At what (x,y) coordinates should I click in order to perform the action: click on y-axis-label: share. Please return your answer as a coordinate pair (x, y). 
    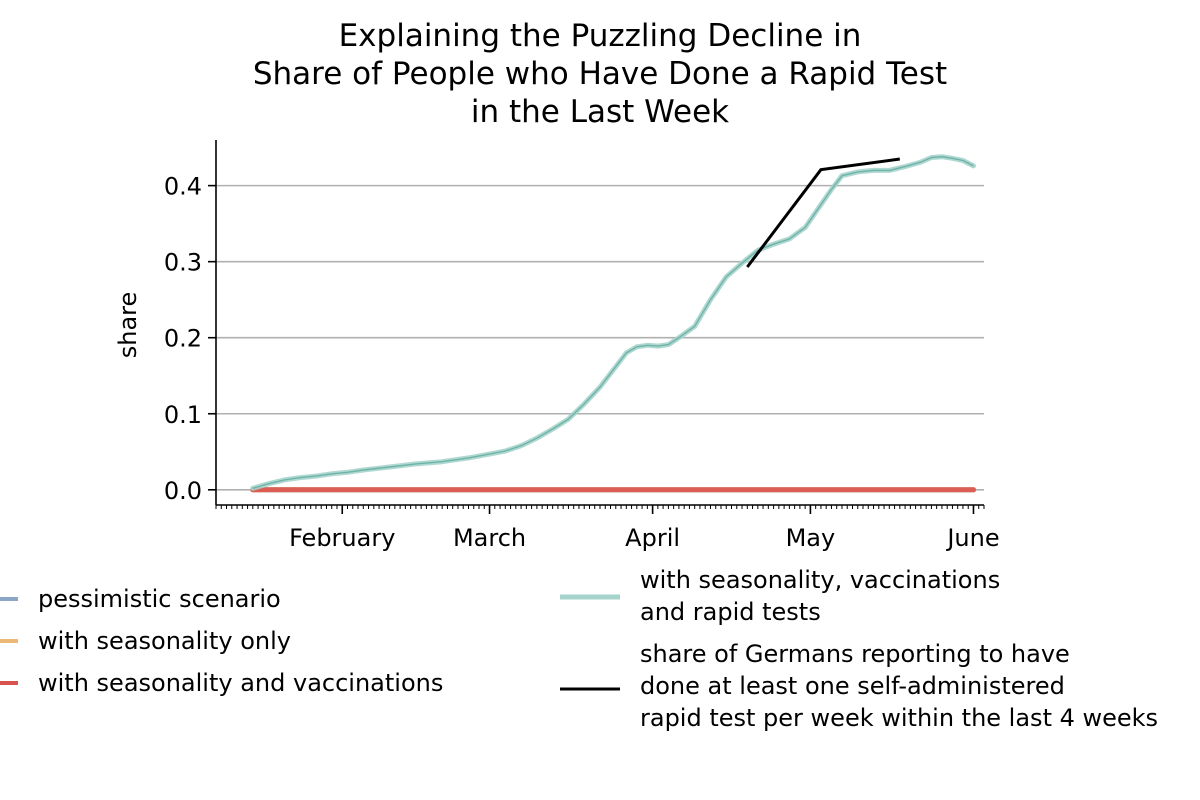
    Looking at the image, I should click on (128, 325).